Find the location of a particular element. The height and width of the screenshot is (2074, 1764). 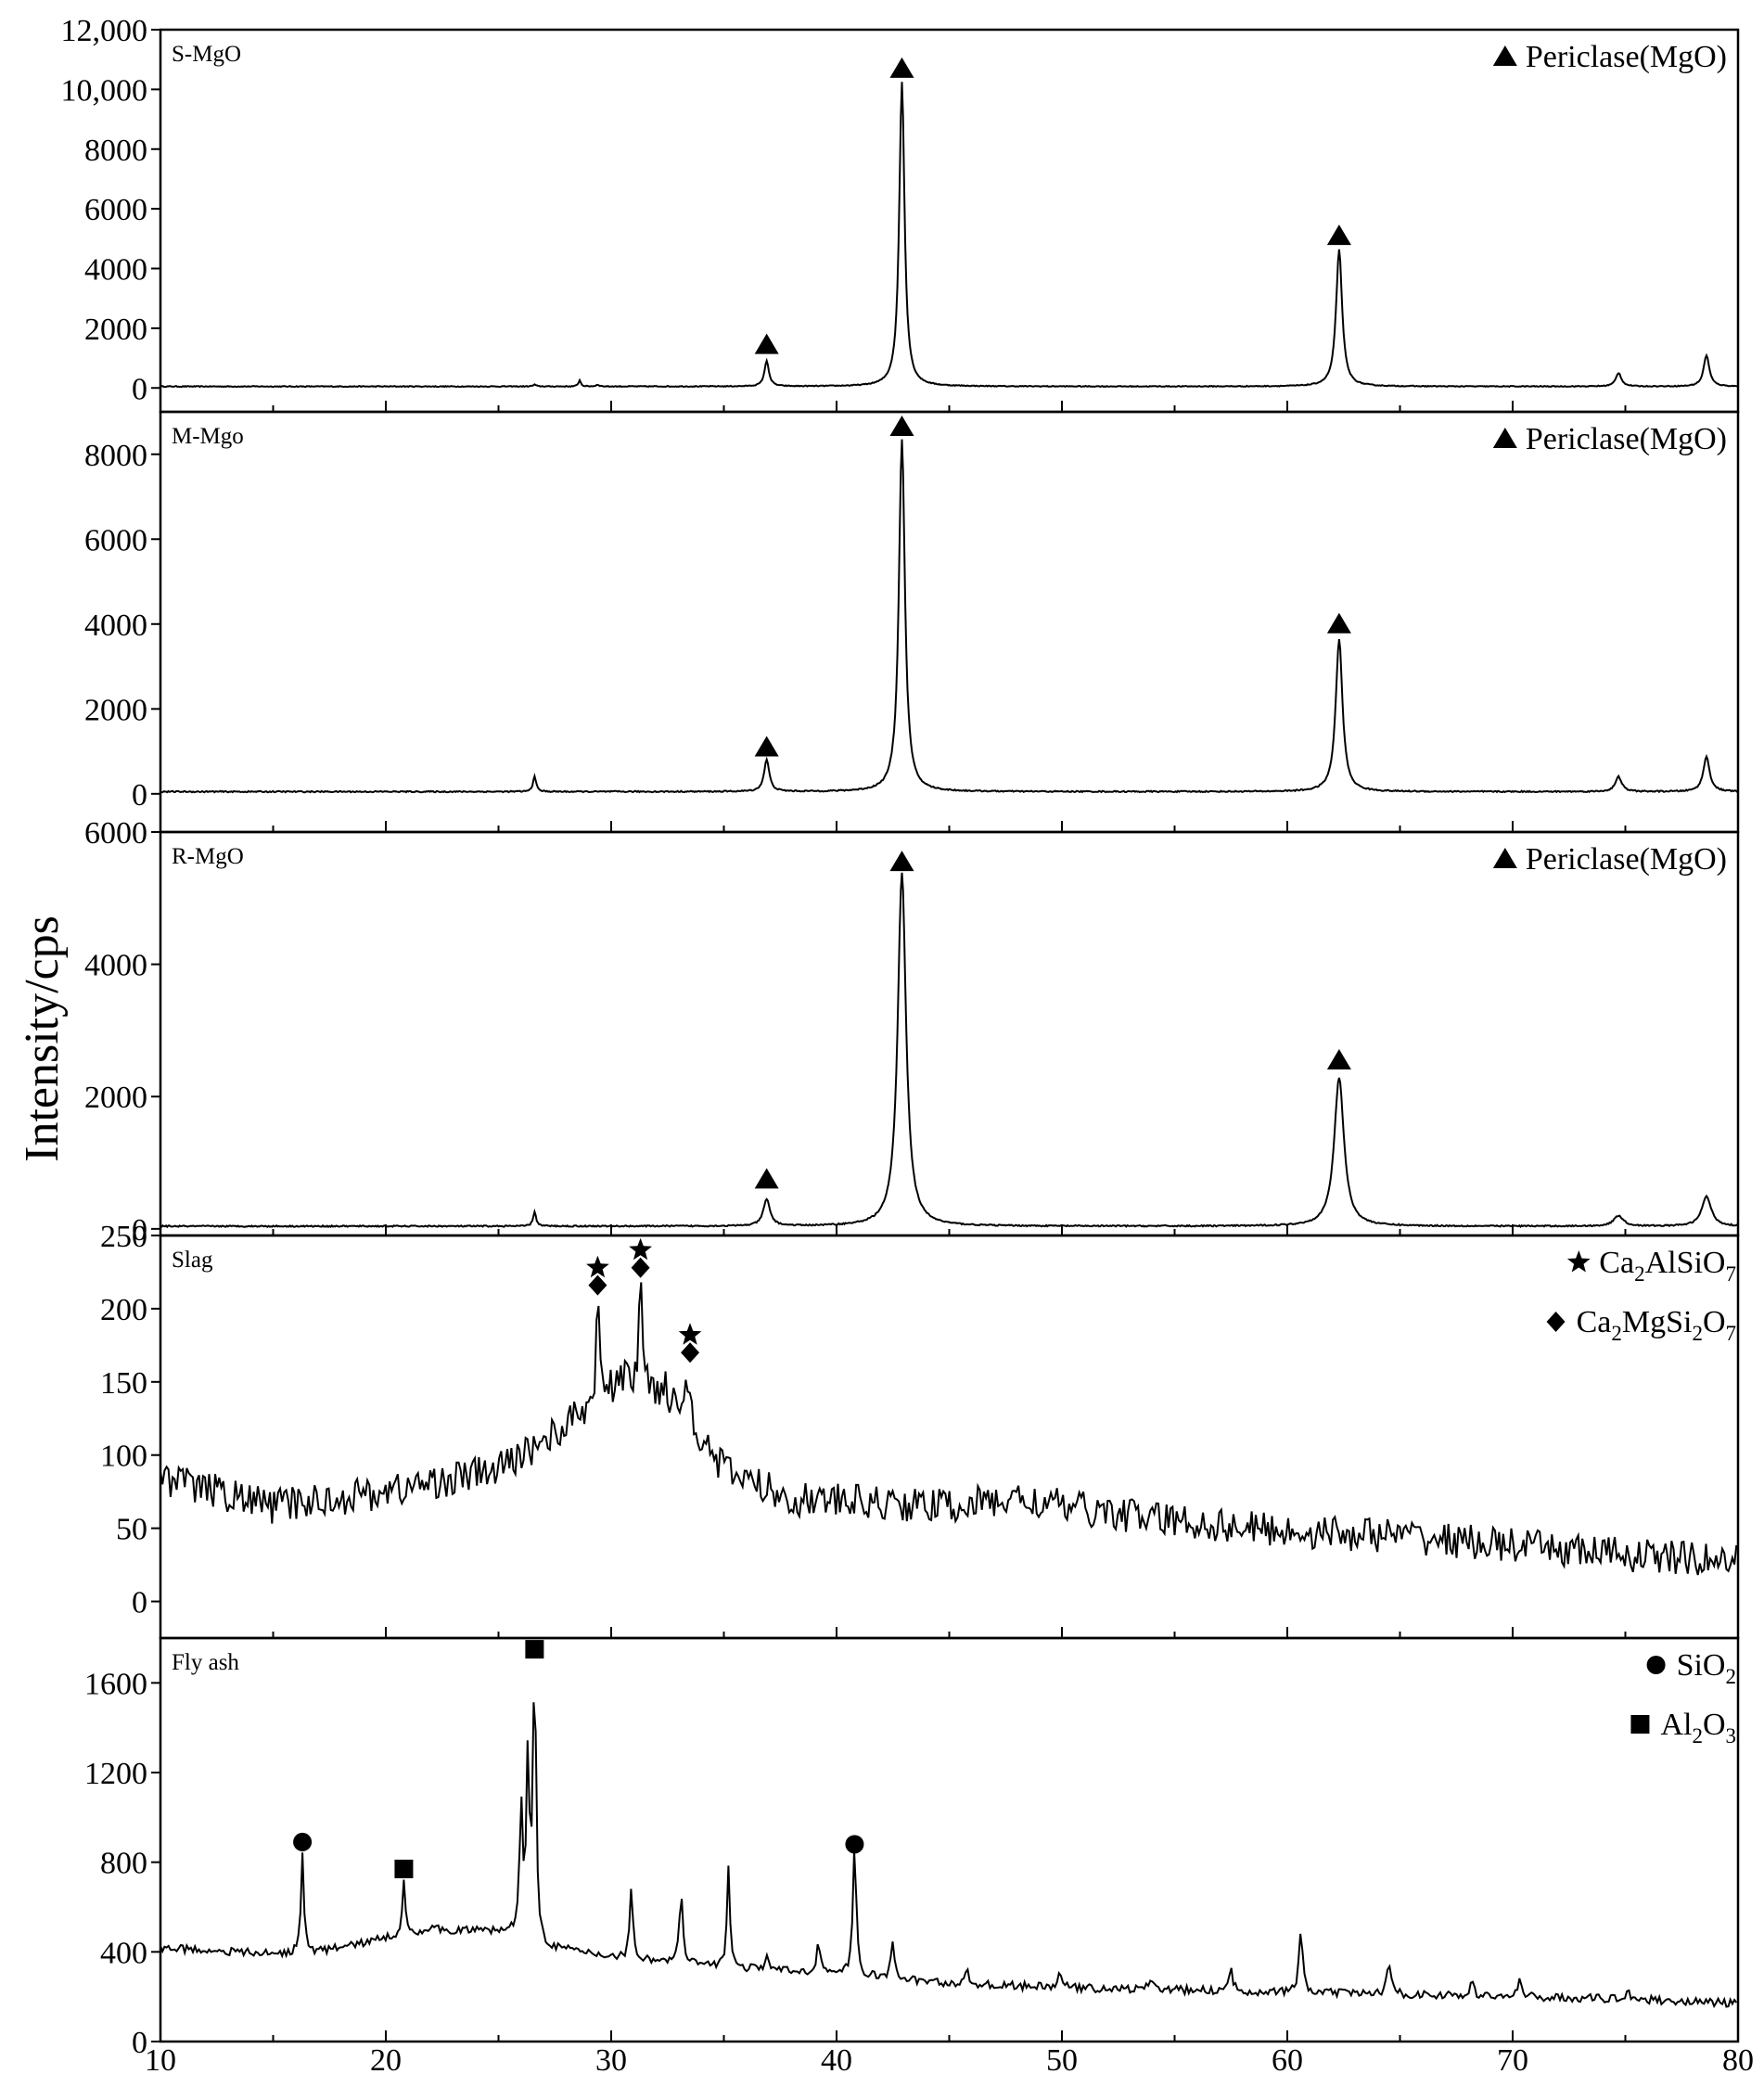

y-axis-label: Intensity/cps is located at coordinates (42, 1038).